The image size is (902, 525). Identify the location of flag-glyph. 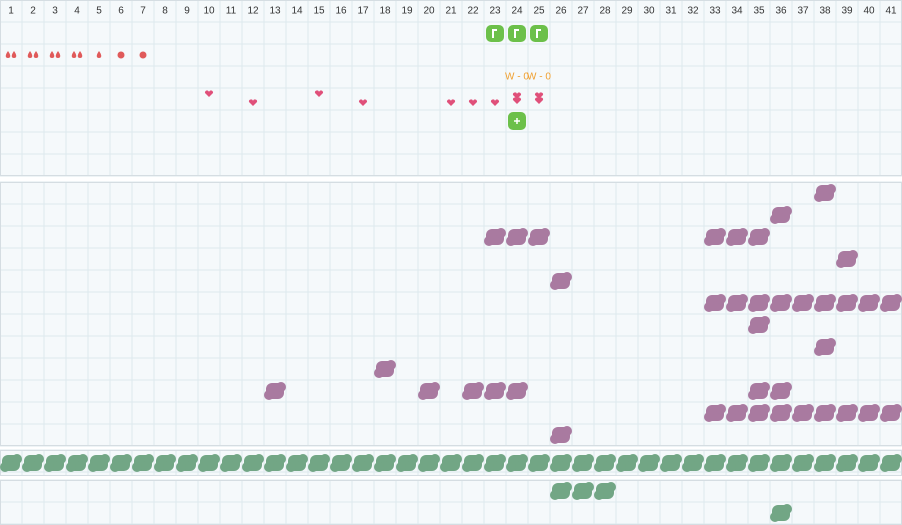
(494, 33).